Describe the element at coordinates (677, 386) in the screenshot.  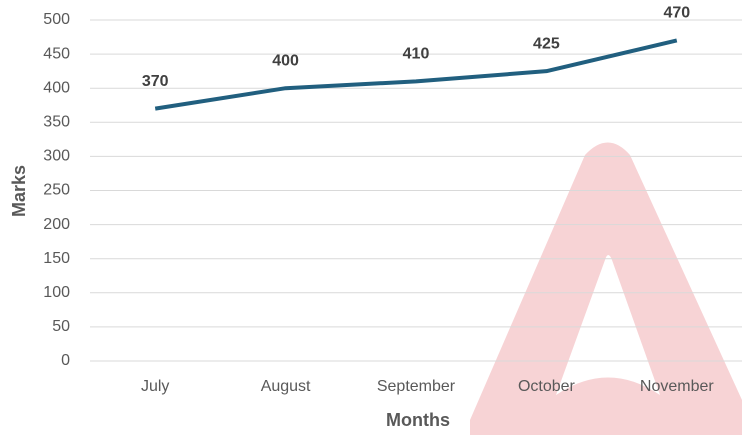
I see `x-tick-label: November` at that location.